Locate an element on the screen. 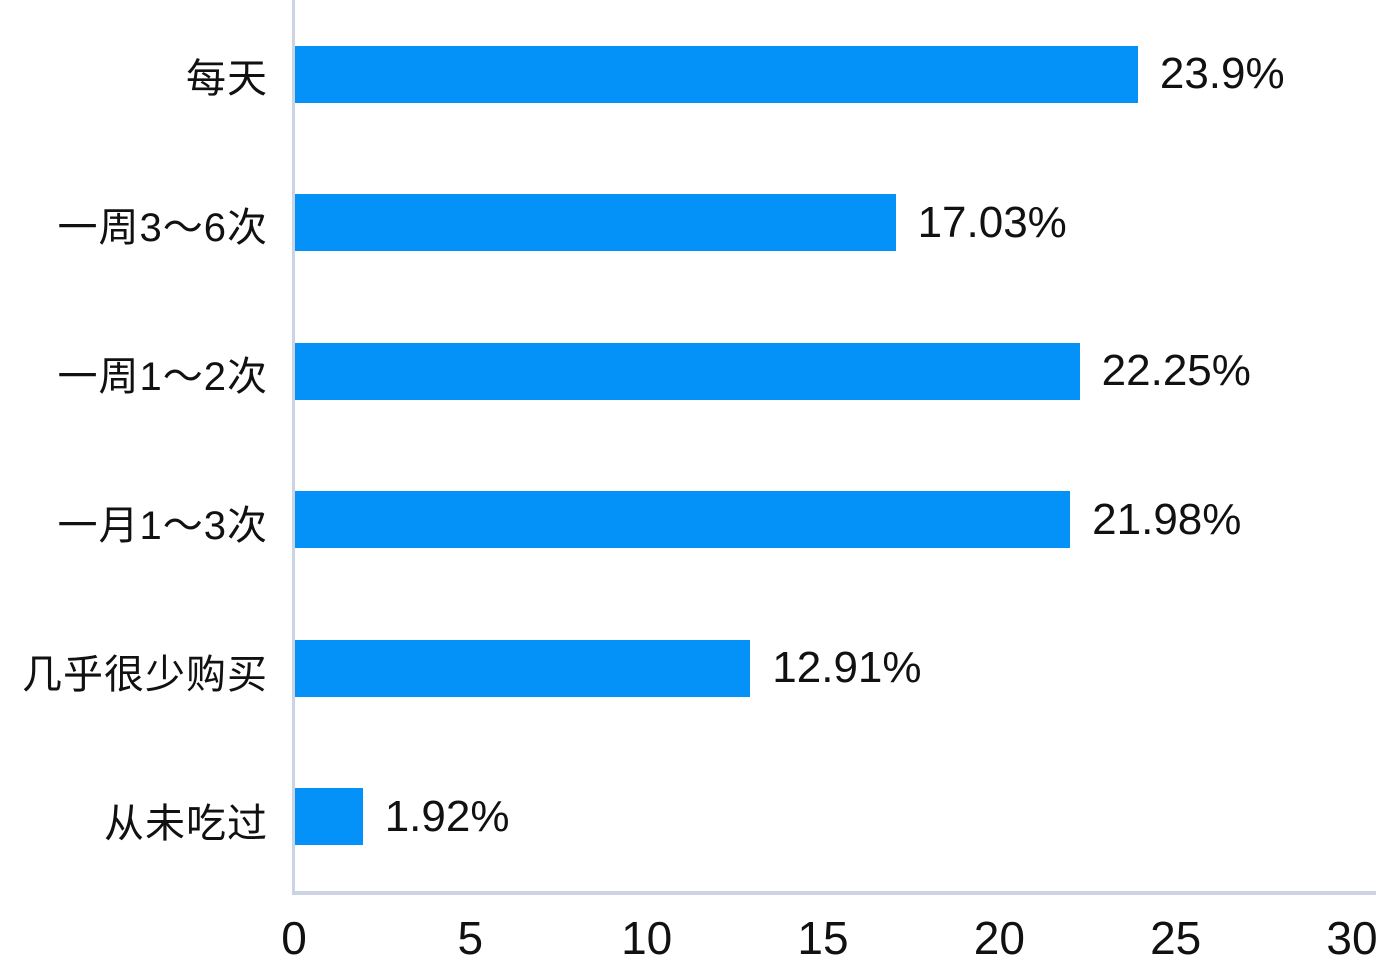 Image resolution: width=1376 pixels, height=969 pixels. bar-row: 22.25% is located at coordinates (835, 371).